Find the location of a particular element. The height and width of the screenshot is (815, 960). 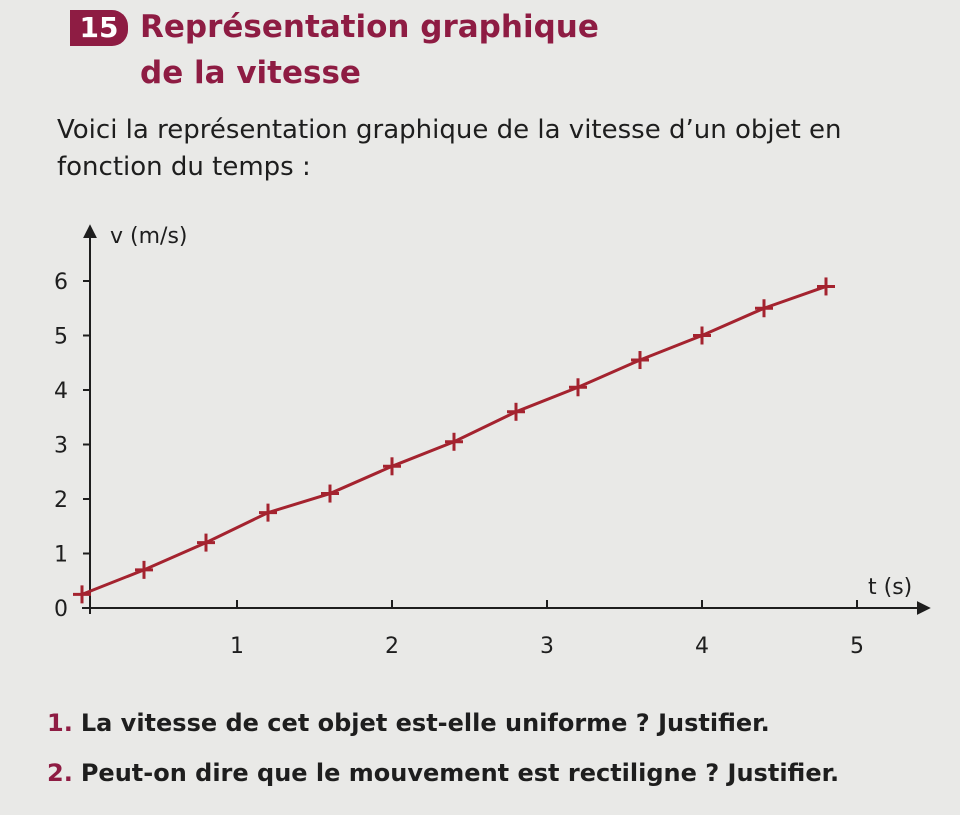

question-1-number: 1. is located at coordinates (60, 723).